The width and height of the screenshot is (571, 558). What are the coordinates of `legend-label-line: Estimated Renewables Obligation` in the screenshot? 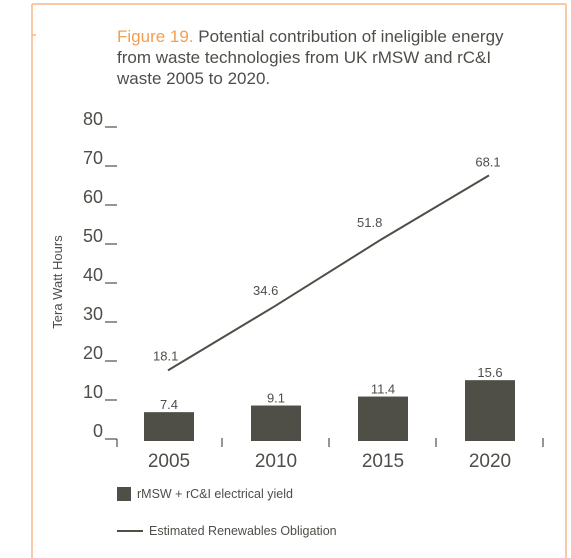 It's located at (243, 531).